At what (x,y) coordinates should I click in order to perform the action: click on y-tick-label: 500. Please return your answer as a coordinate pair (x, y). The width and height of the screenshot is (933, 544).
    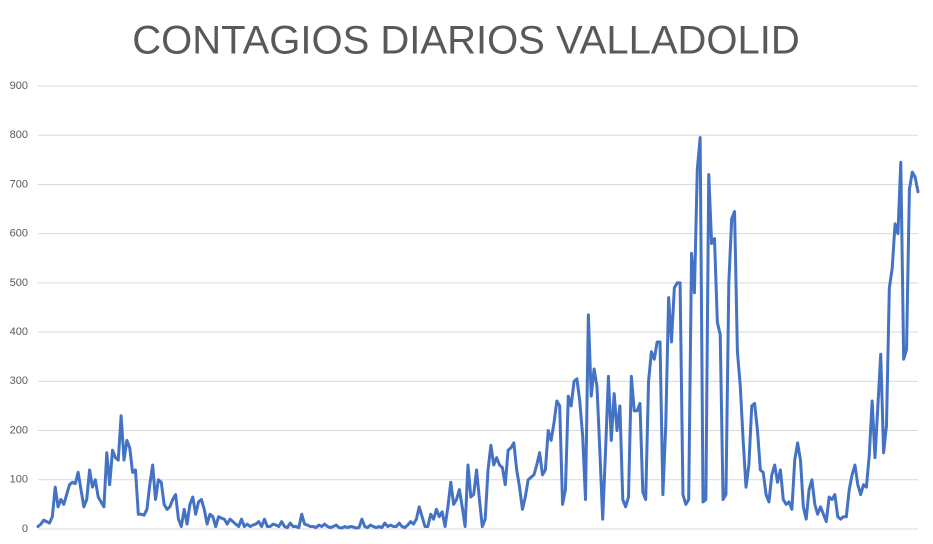
    Looking at the image, I should click on (19, 283).